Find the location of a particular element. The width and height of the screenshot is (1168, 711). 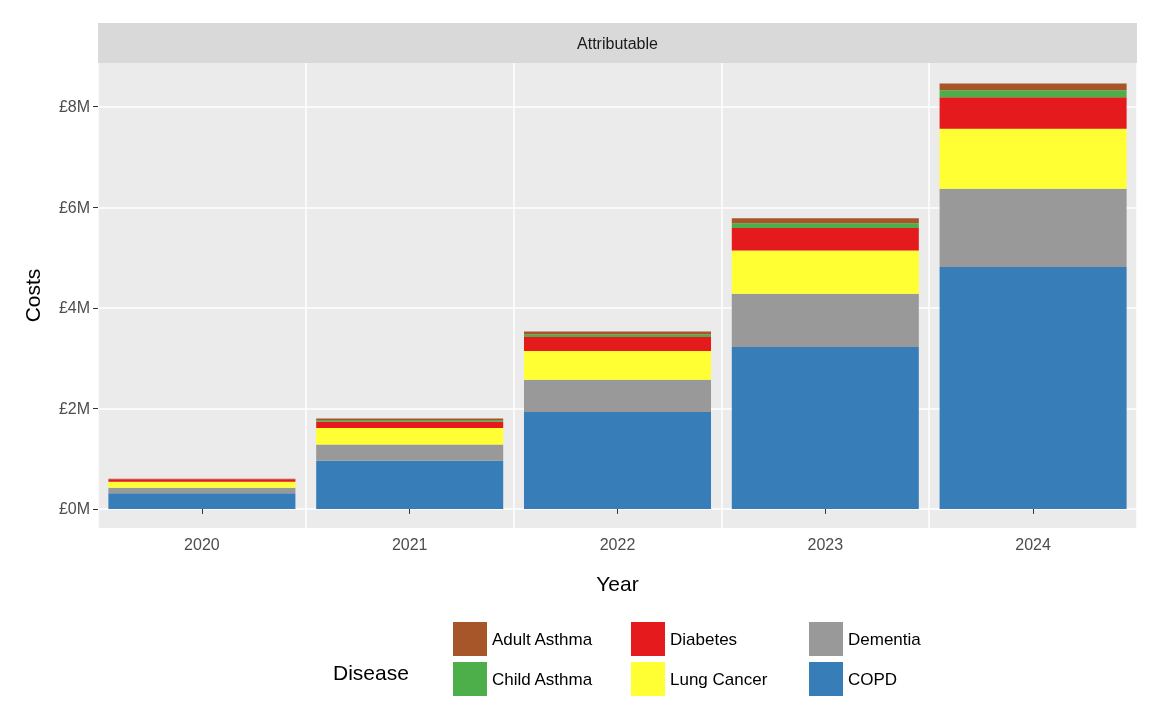

legend-label: Adult Asthma is located at coordinates (542, 639).